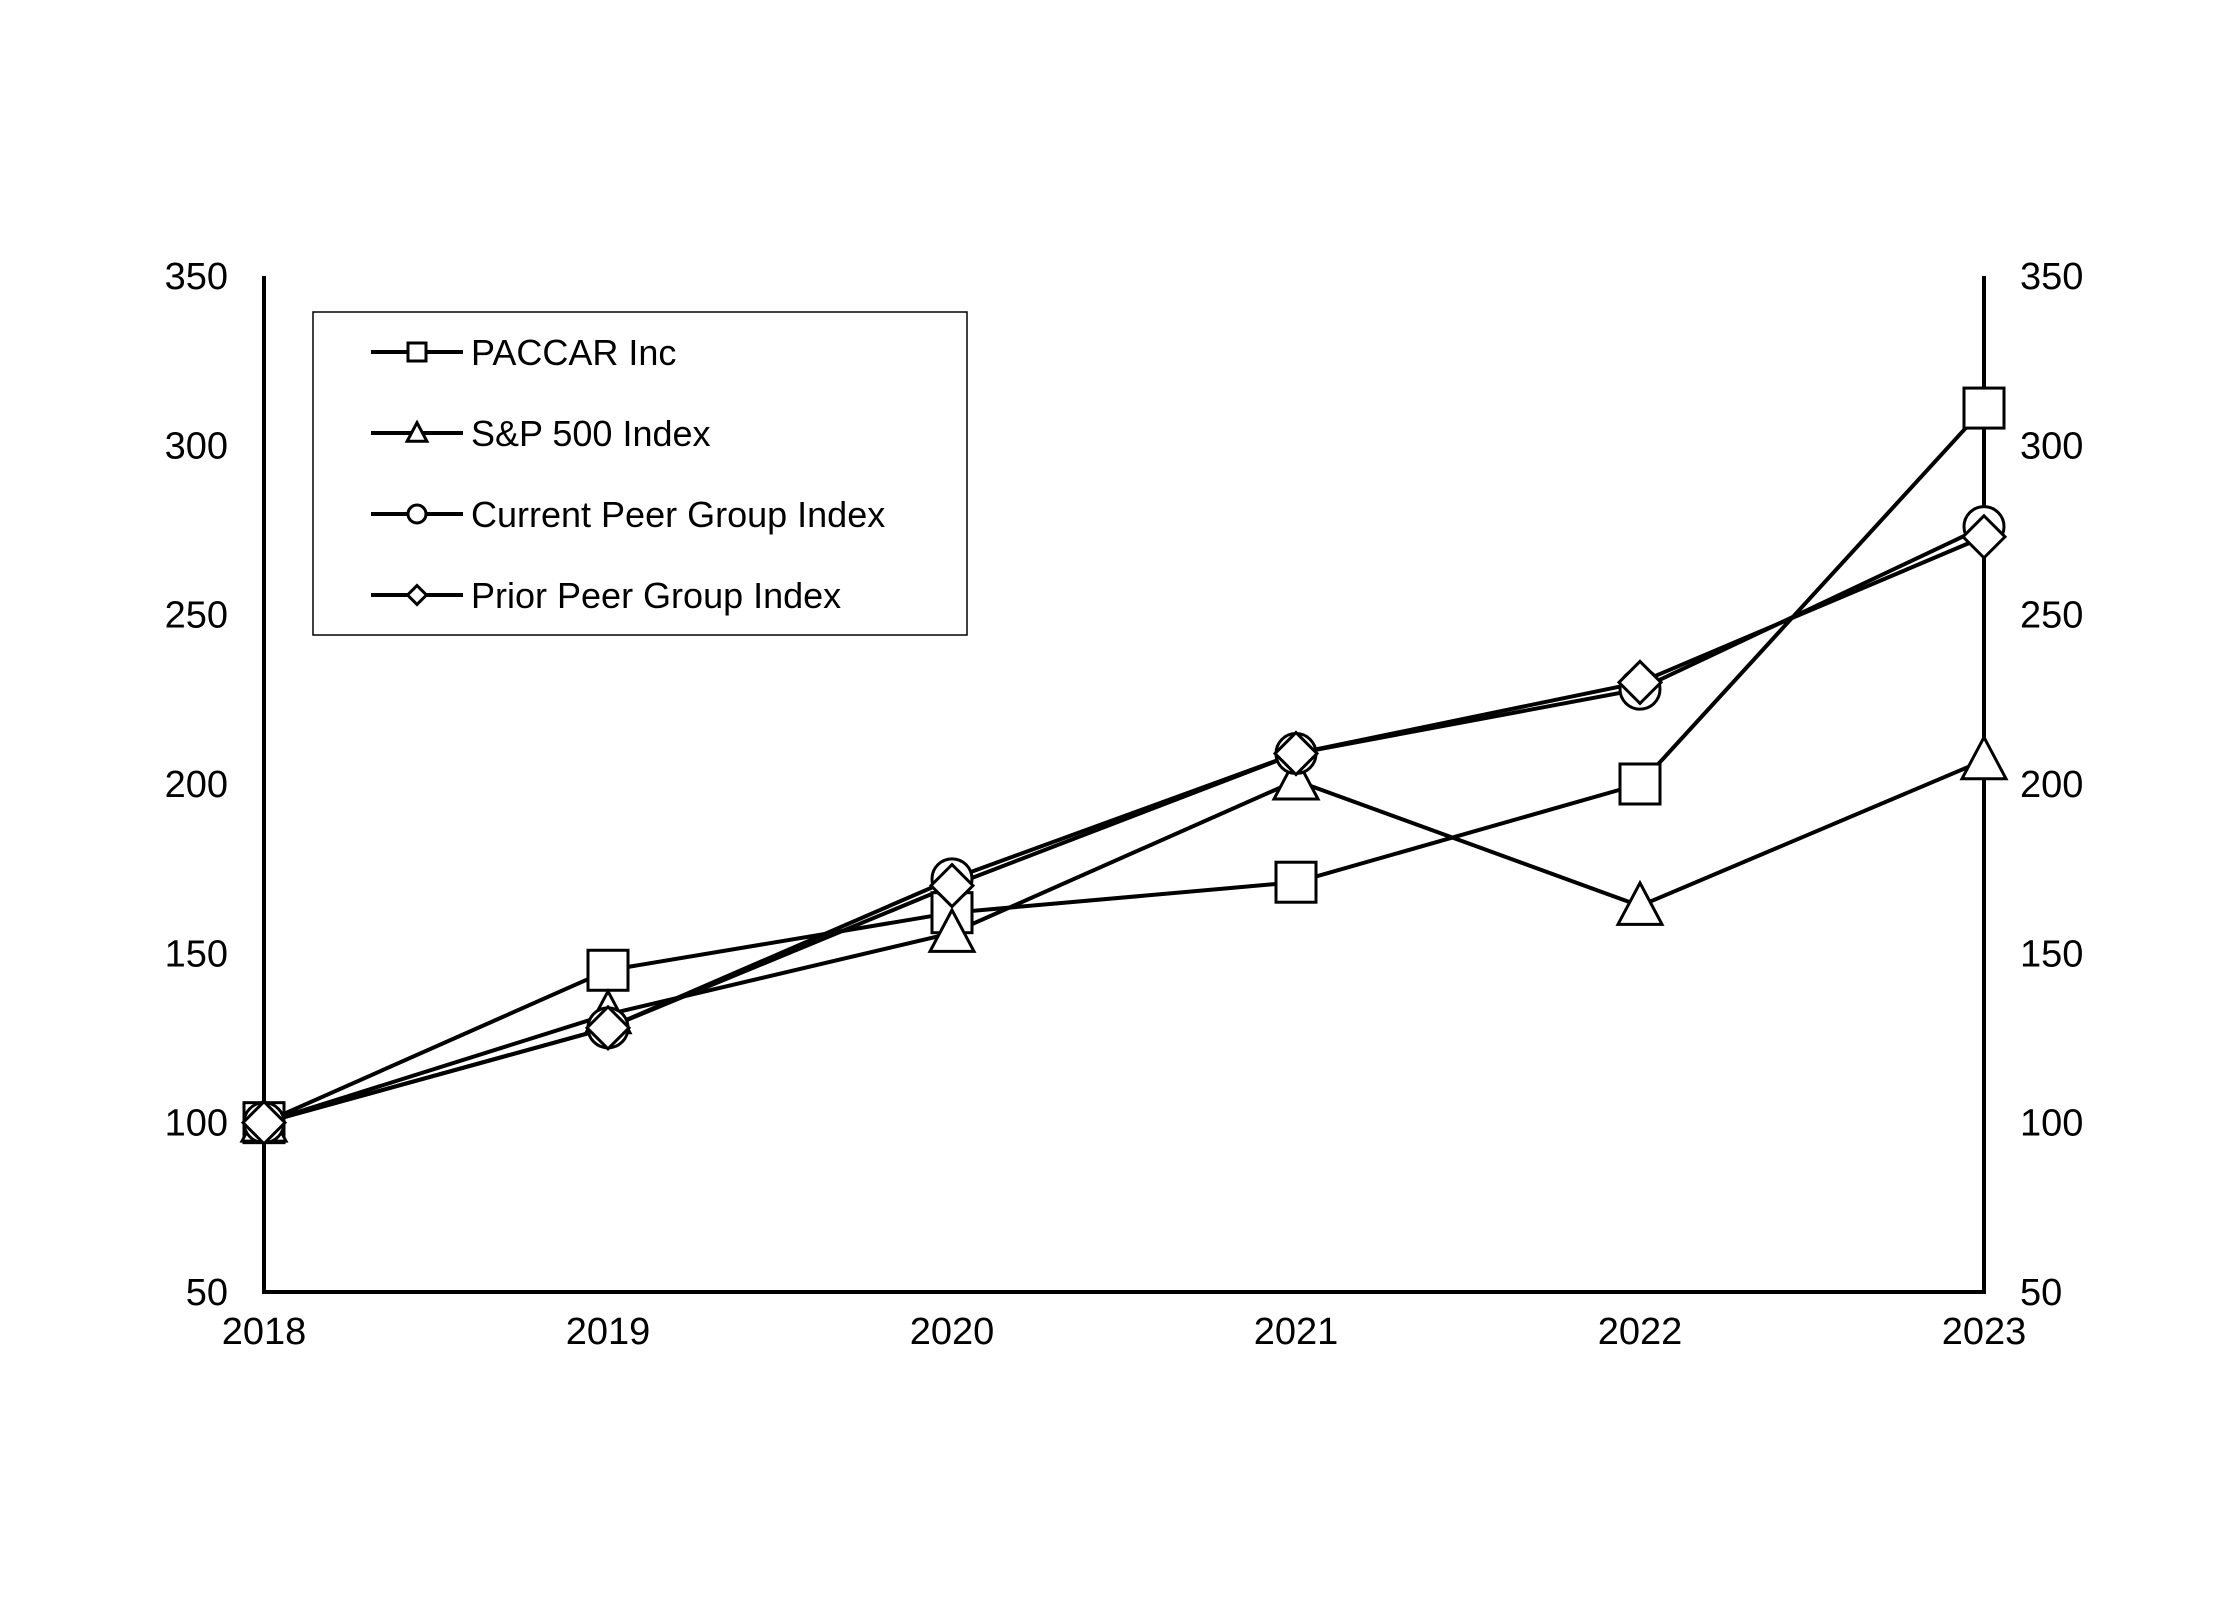  What do you see at coordinates (573, 352) in the screenshot?
I see `legend-label-paccar-inc: PACCAR Inc` at bounding box center [573, 352].